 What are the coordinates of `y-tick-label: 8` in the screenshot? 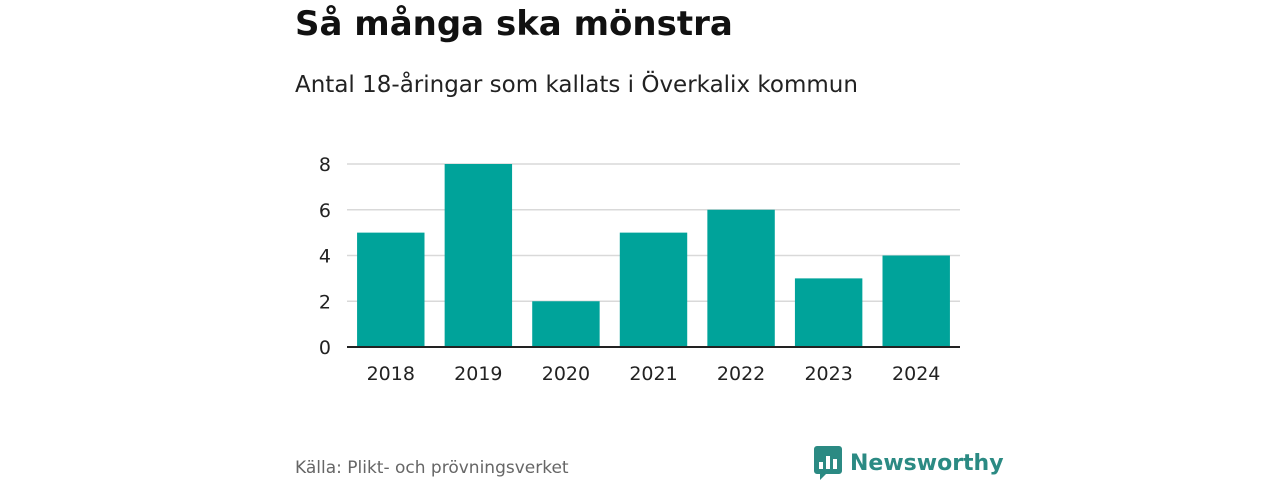 It's located at (325, 165).